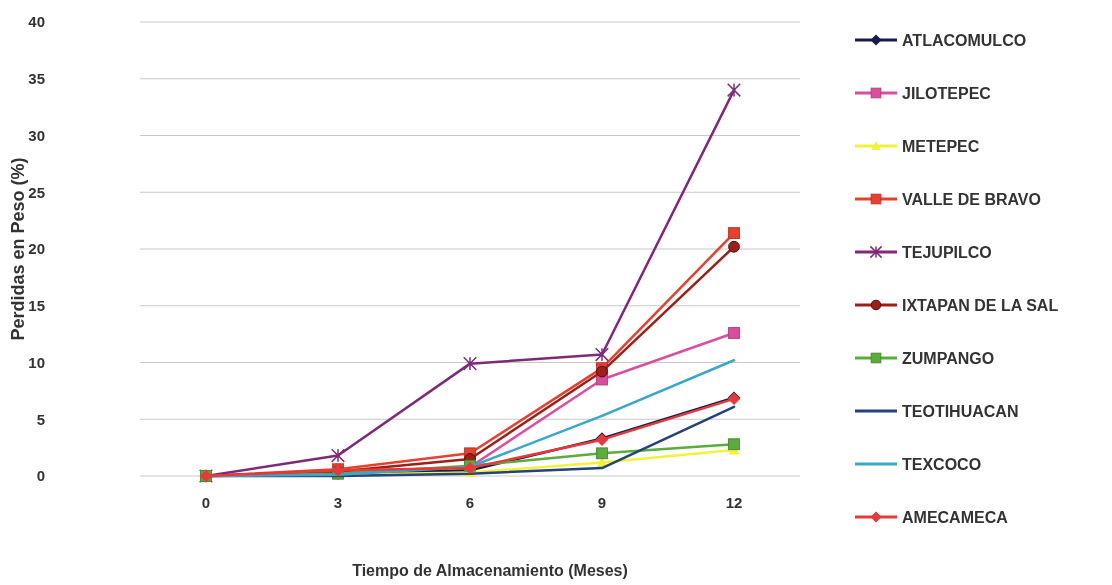 The width and height of the screenshot is (1112, 585). I want to click on y-tick-label: 30, so click(36, 135).